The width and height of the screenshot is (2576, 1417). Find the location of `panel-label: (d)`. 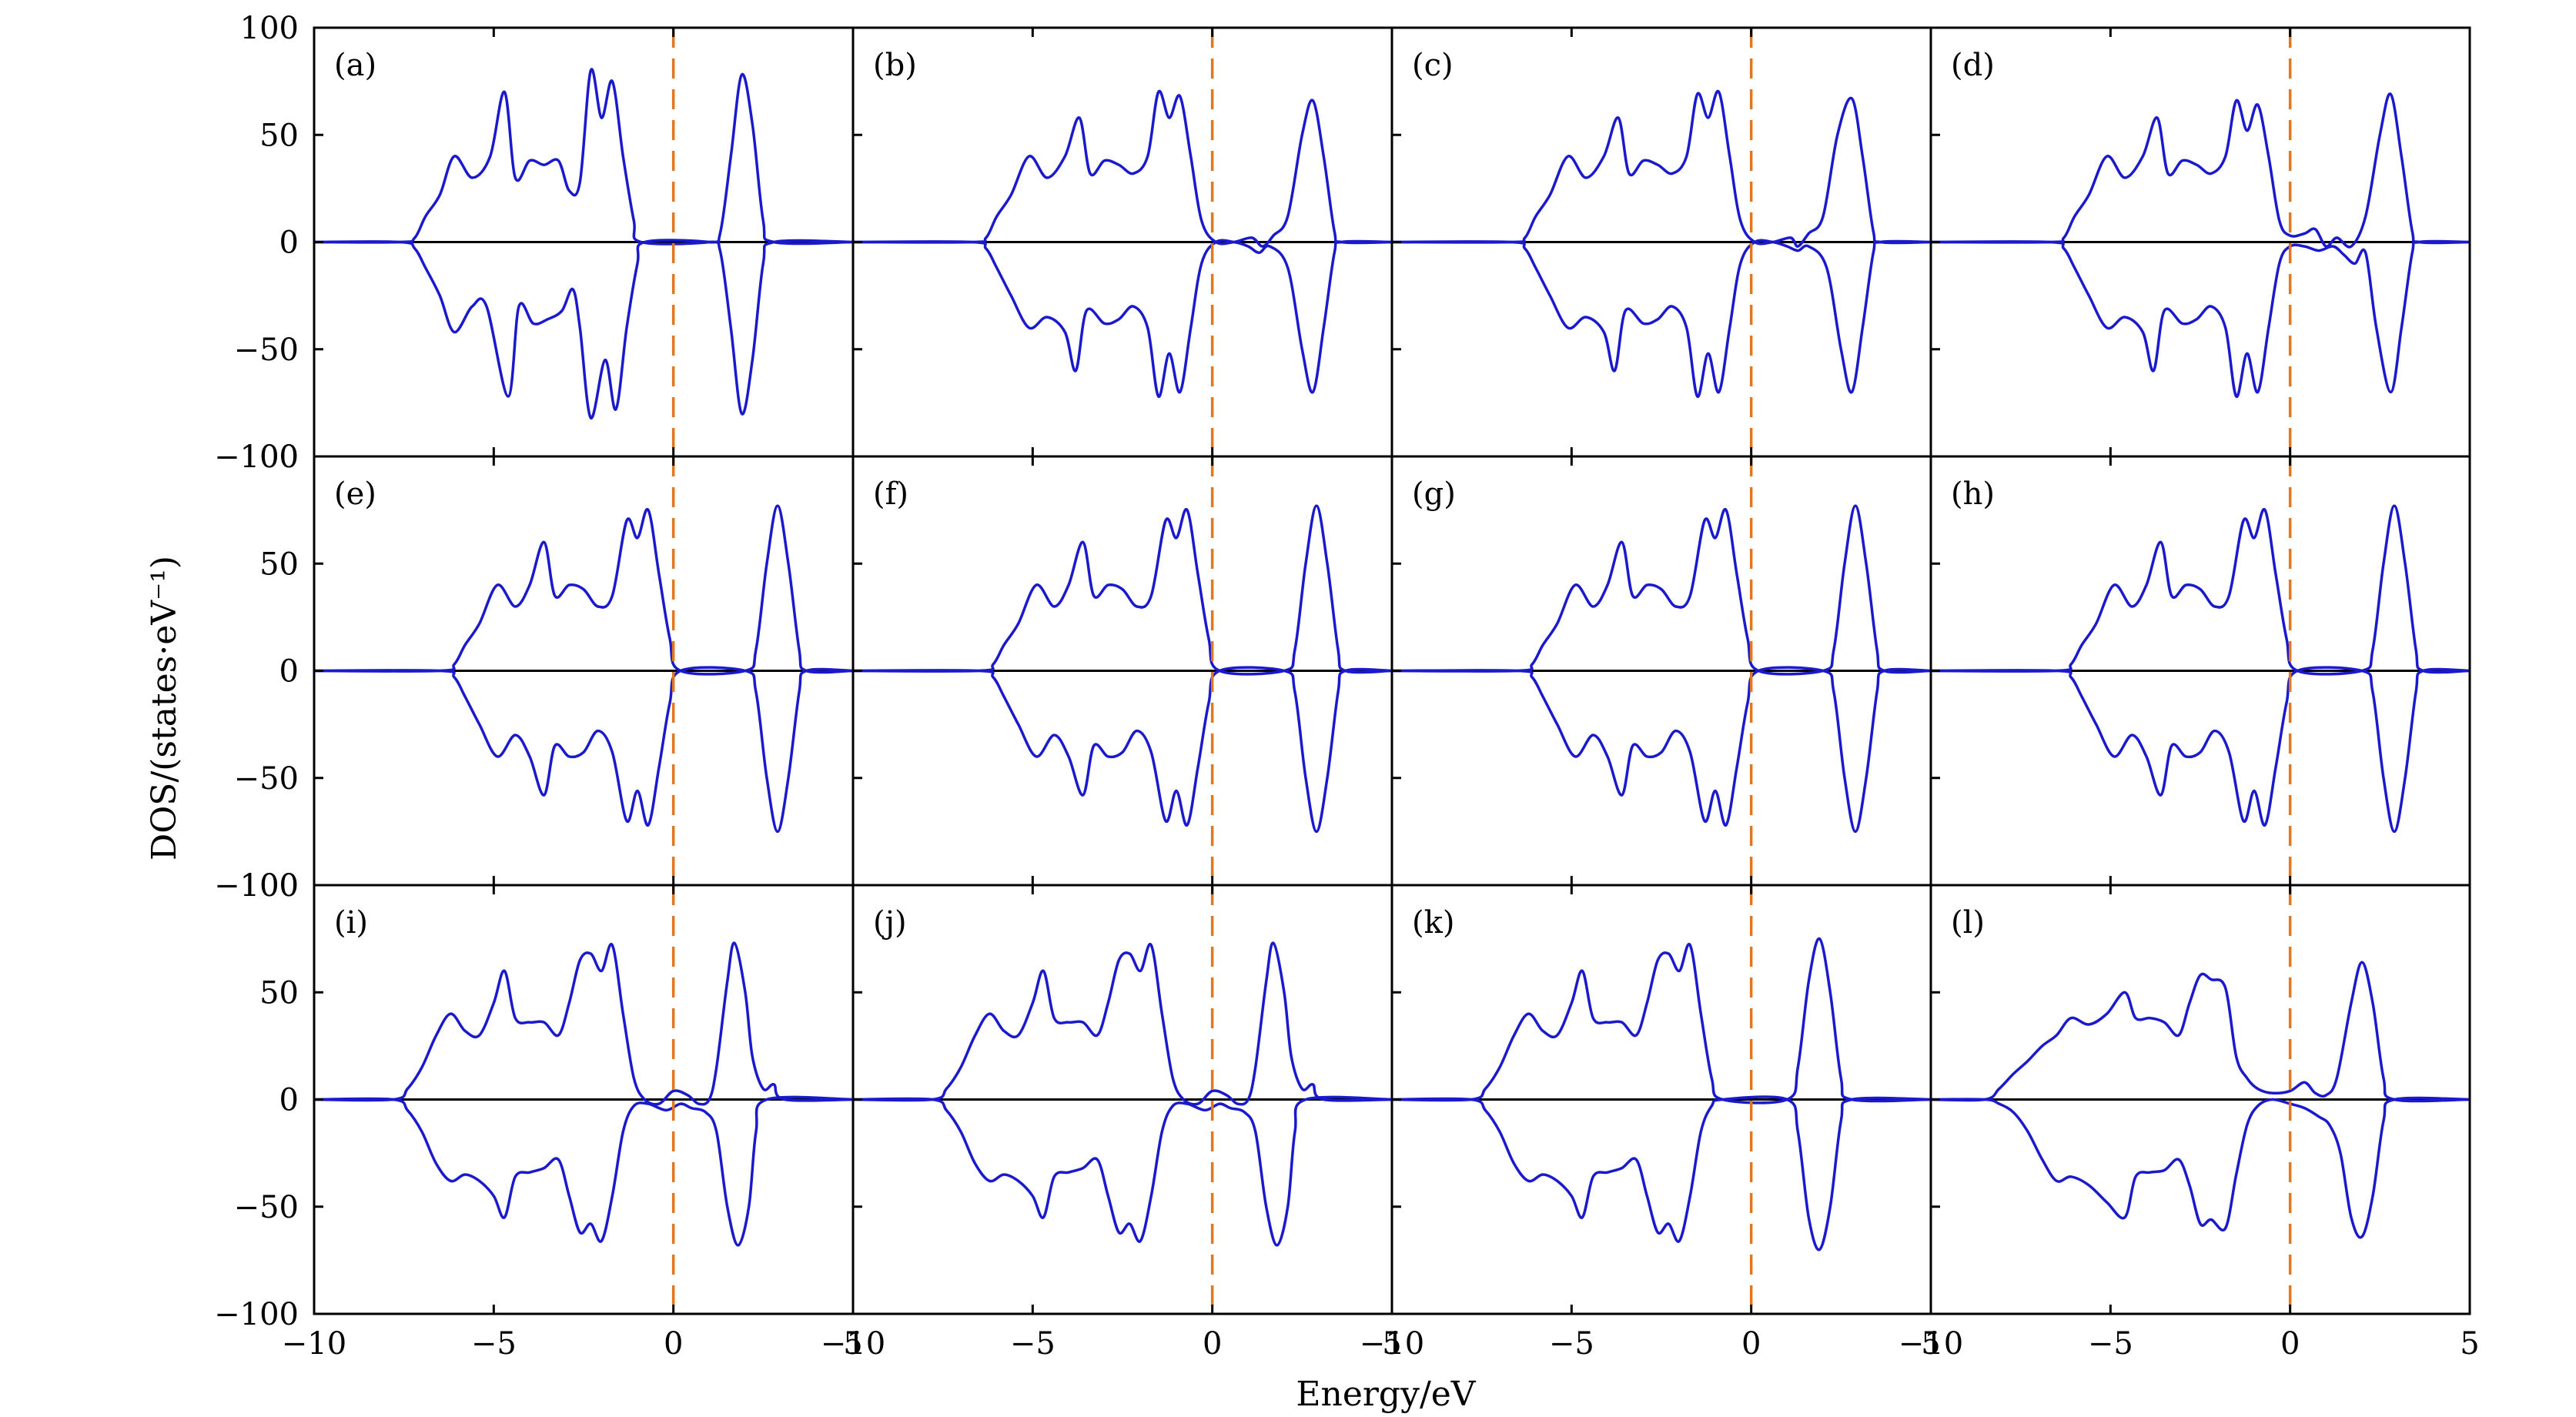

panel-label: (d) is located at coordinates (1973, 65).